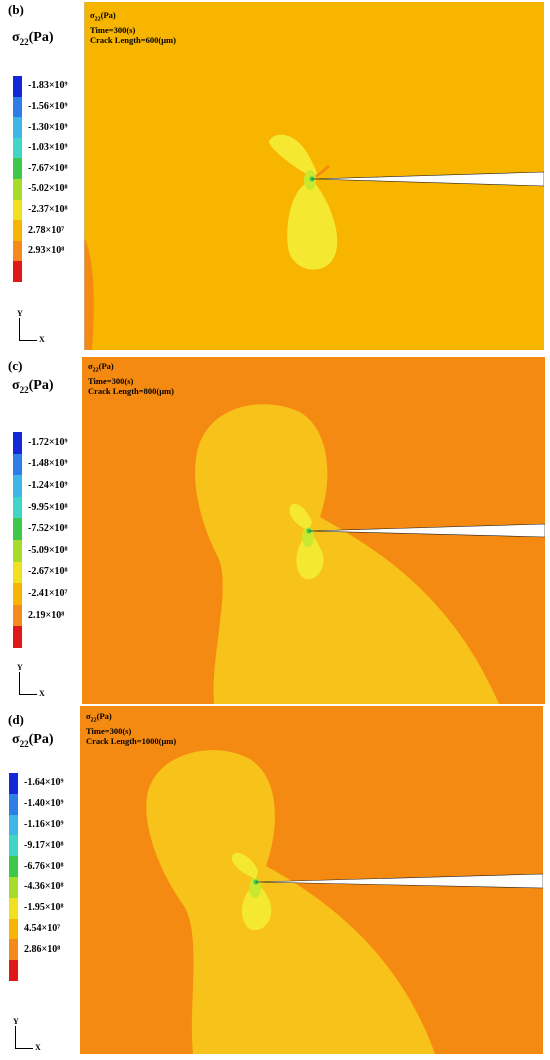 This screenshot has height=1060, width=550. I want to click on edge-region, so click(89, 293).